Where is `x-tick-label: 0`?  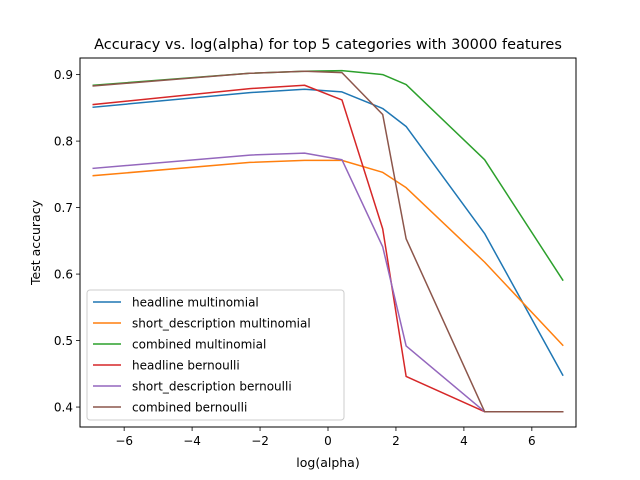
x-tick-label: 0 is located at coordinates (328, 441).